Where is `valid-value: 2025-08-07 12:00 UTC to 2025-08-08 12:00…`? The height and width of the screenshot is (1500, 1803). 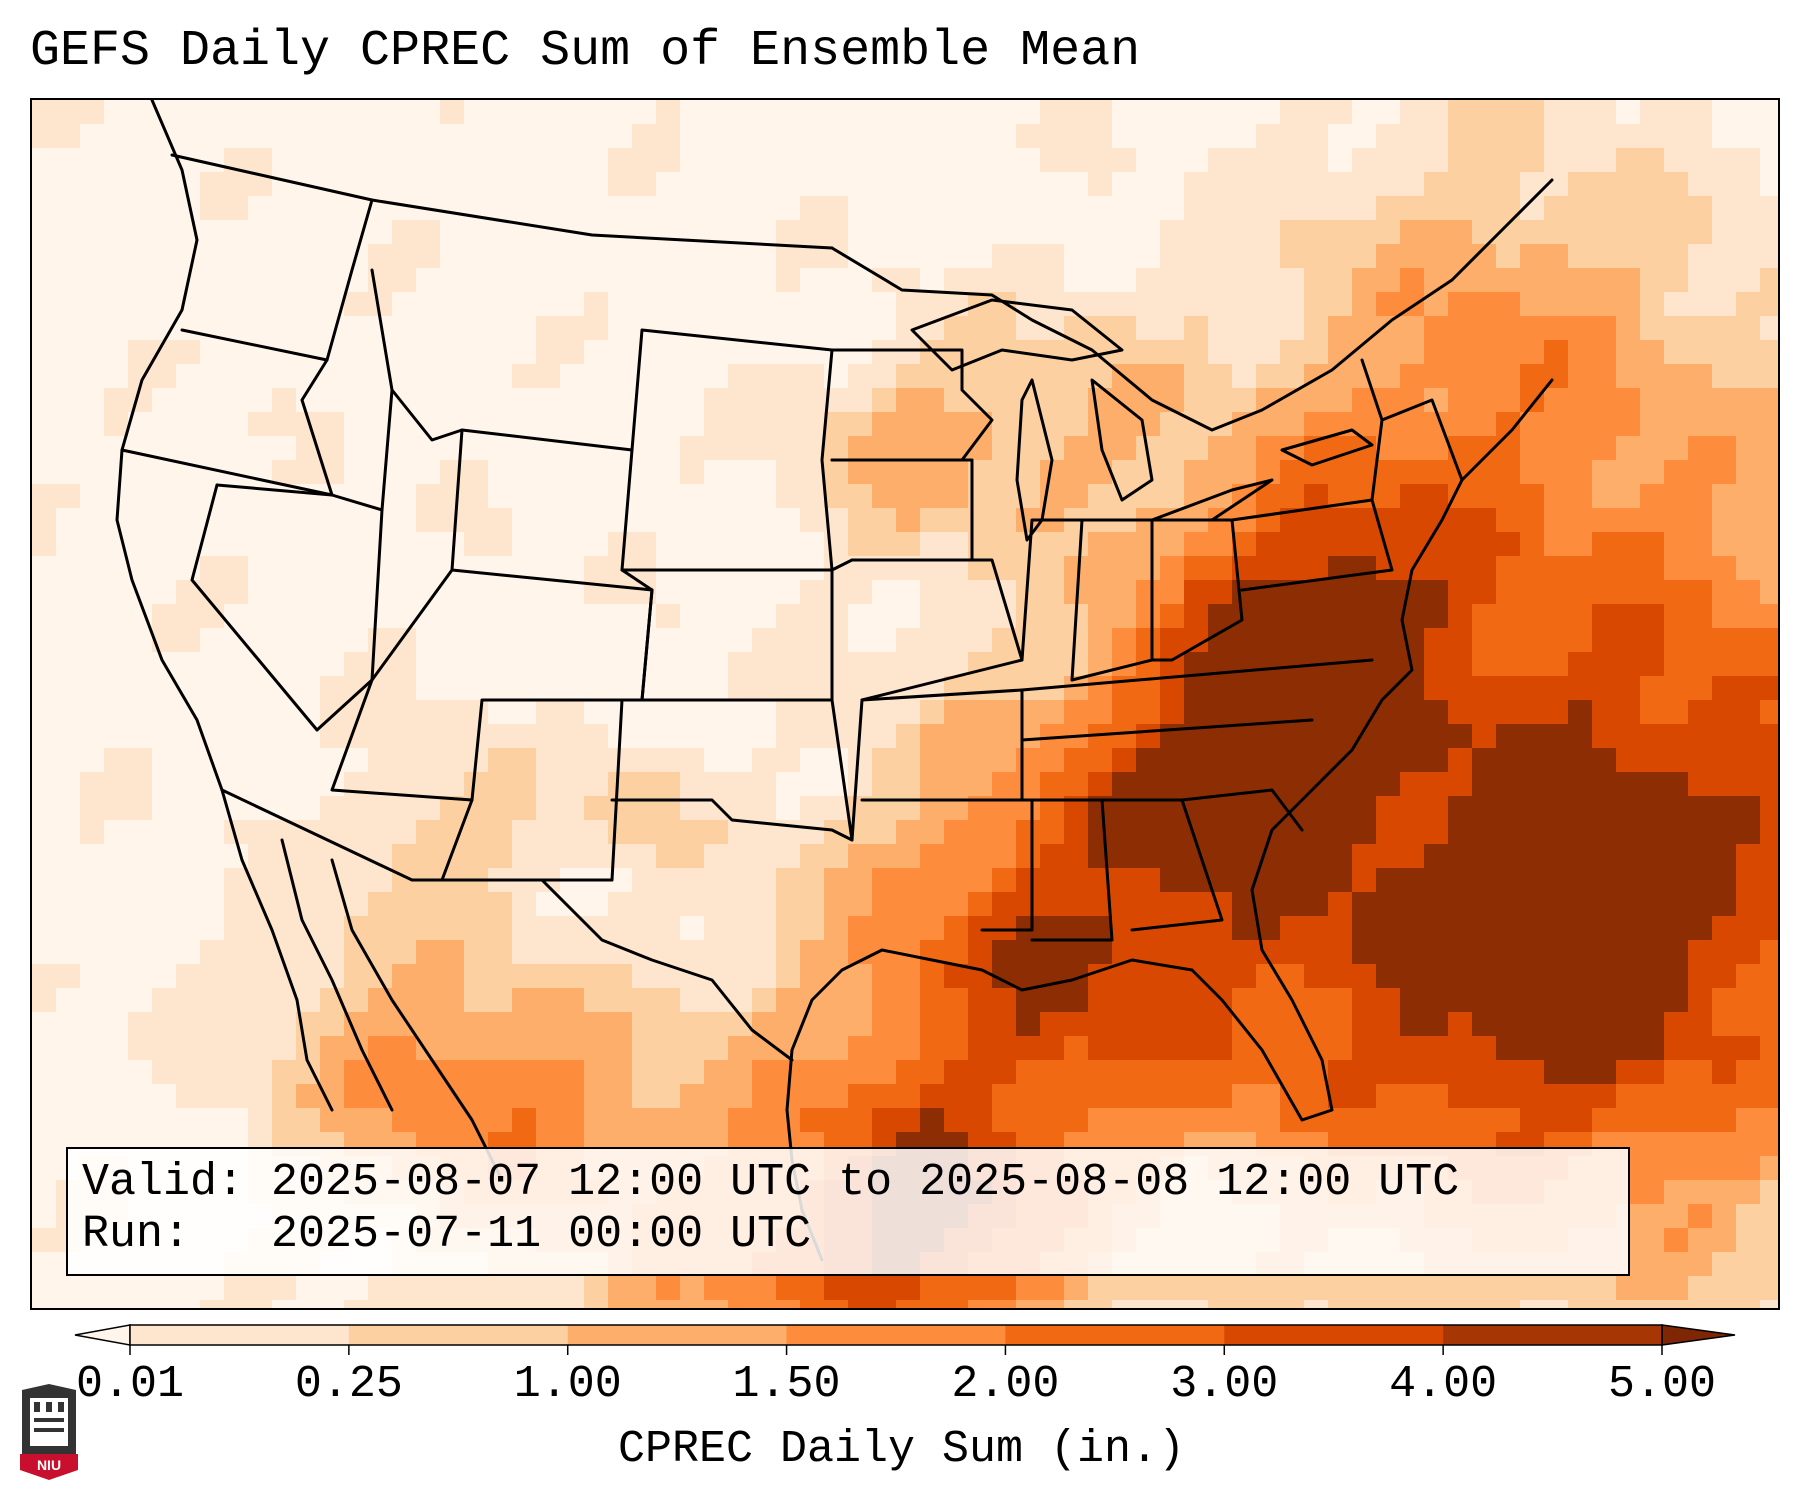
valid-value: 2025-08-07 12:00 UTC to 2025-08-08 12:00… is located at coordinates (865, 1182).